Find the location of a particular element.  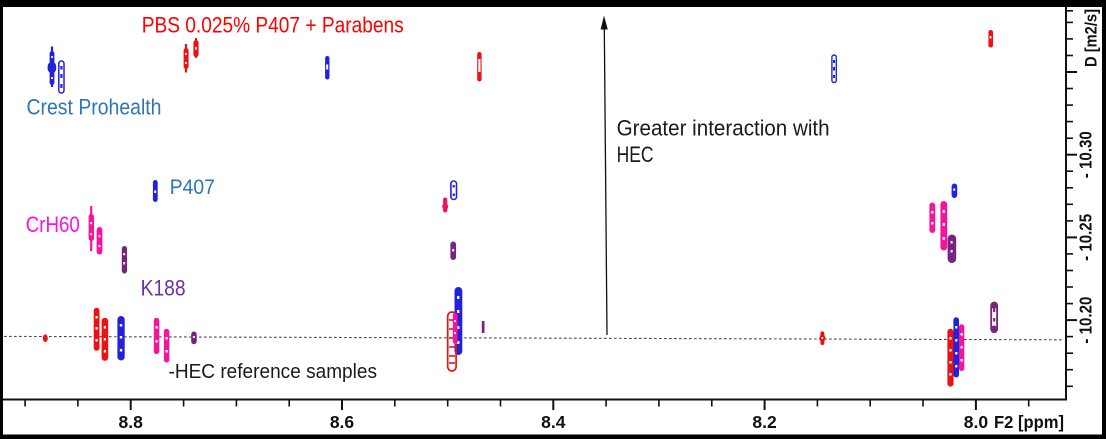

svg-text: D [m2/s] is located at coordinates (1091, 38).